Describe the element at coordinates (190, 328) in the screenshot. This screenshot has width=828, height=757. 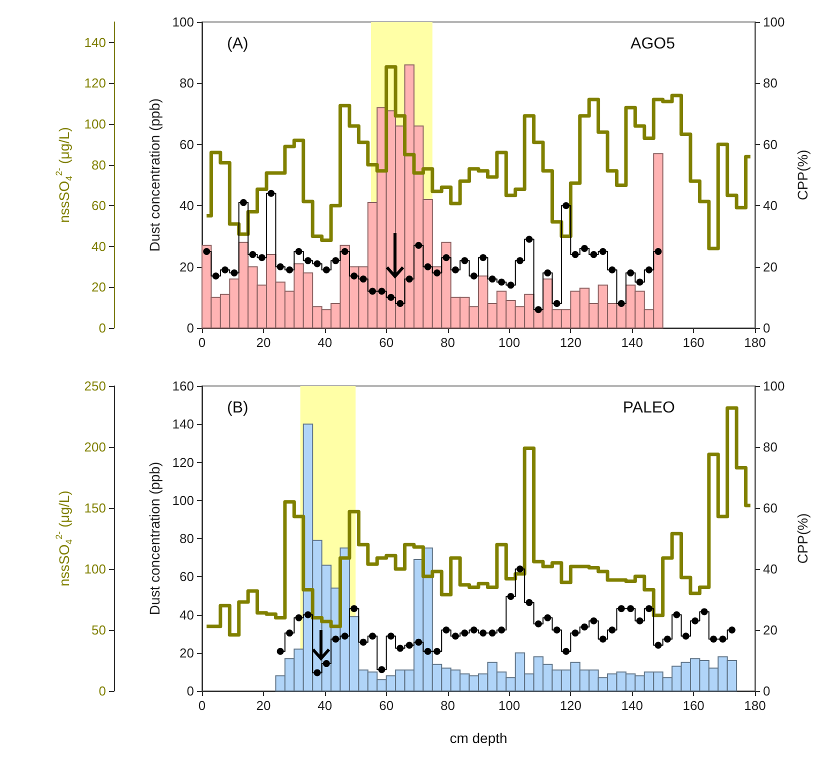
I see `y-tick-label: 0` at that location.